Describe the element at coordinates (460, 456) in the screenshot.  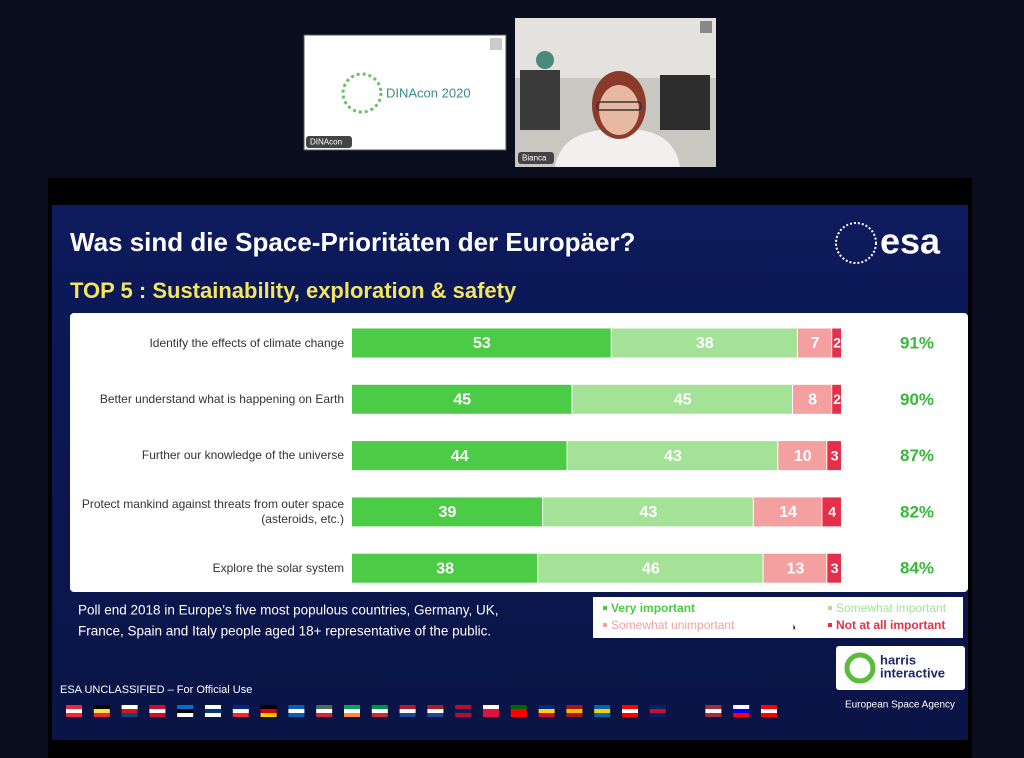
I see `segment-label: 44` at that location.